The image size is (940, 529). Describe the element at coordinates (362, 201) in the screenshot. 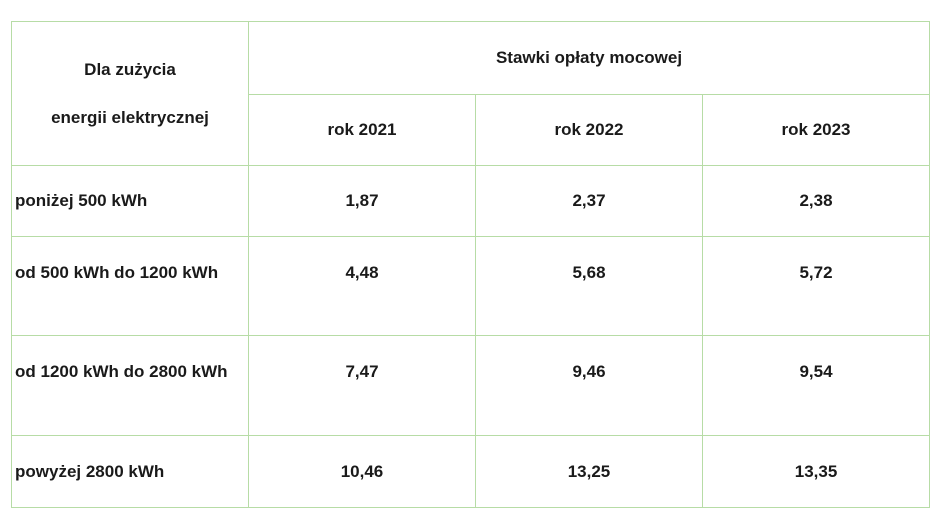

I see `value-cell: 1,87` at that location.